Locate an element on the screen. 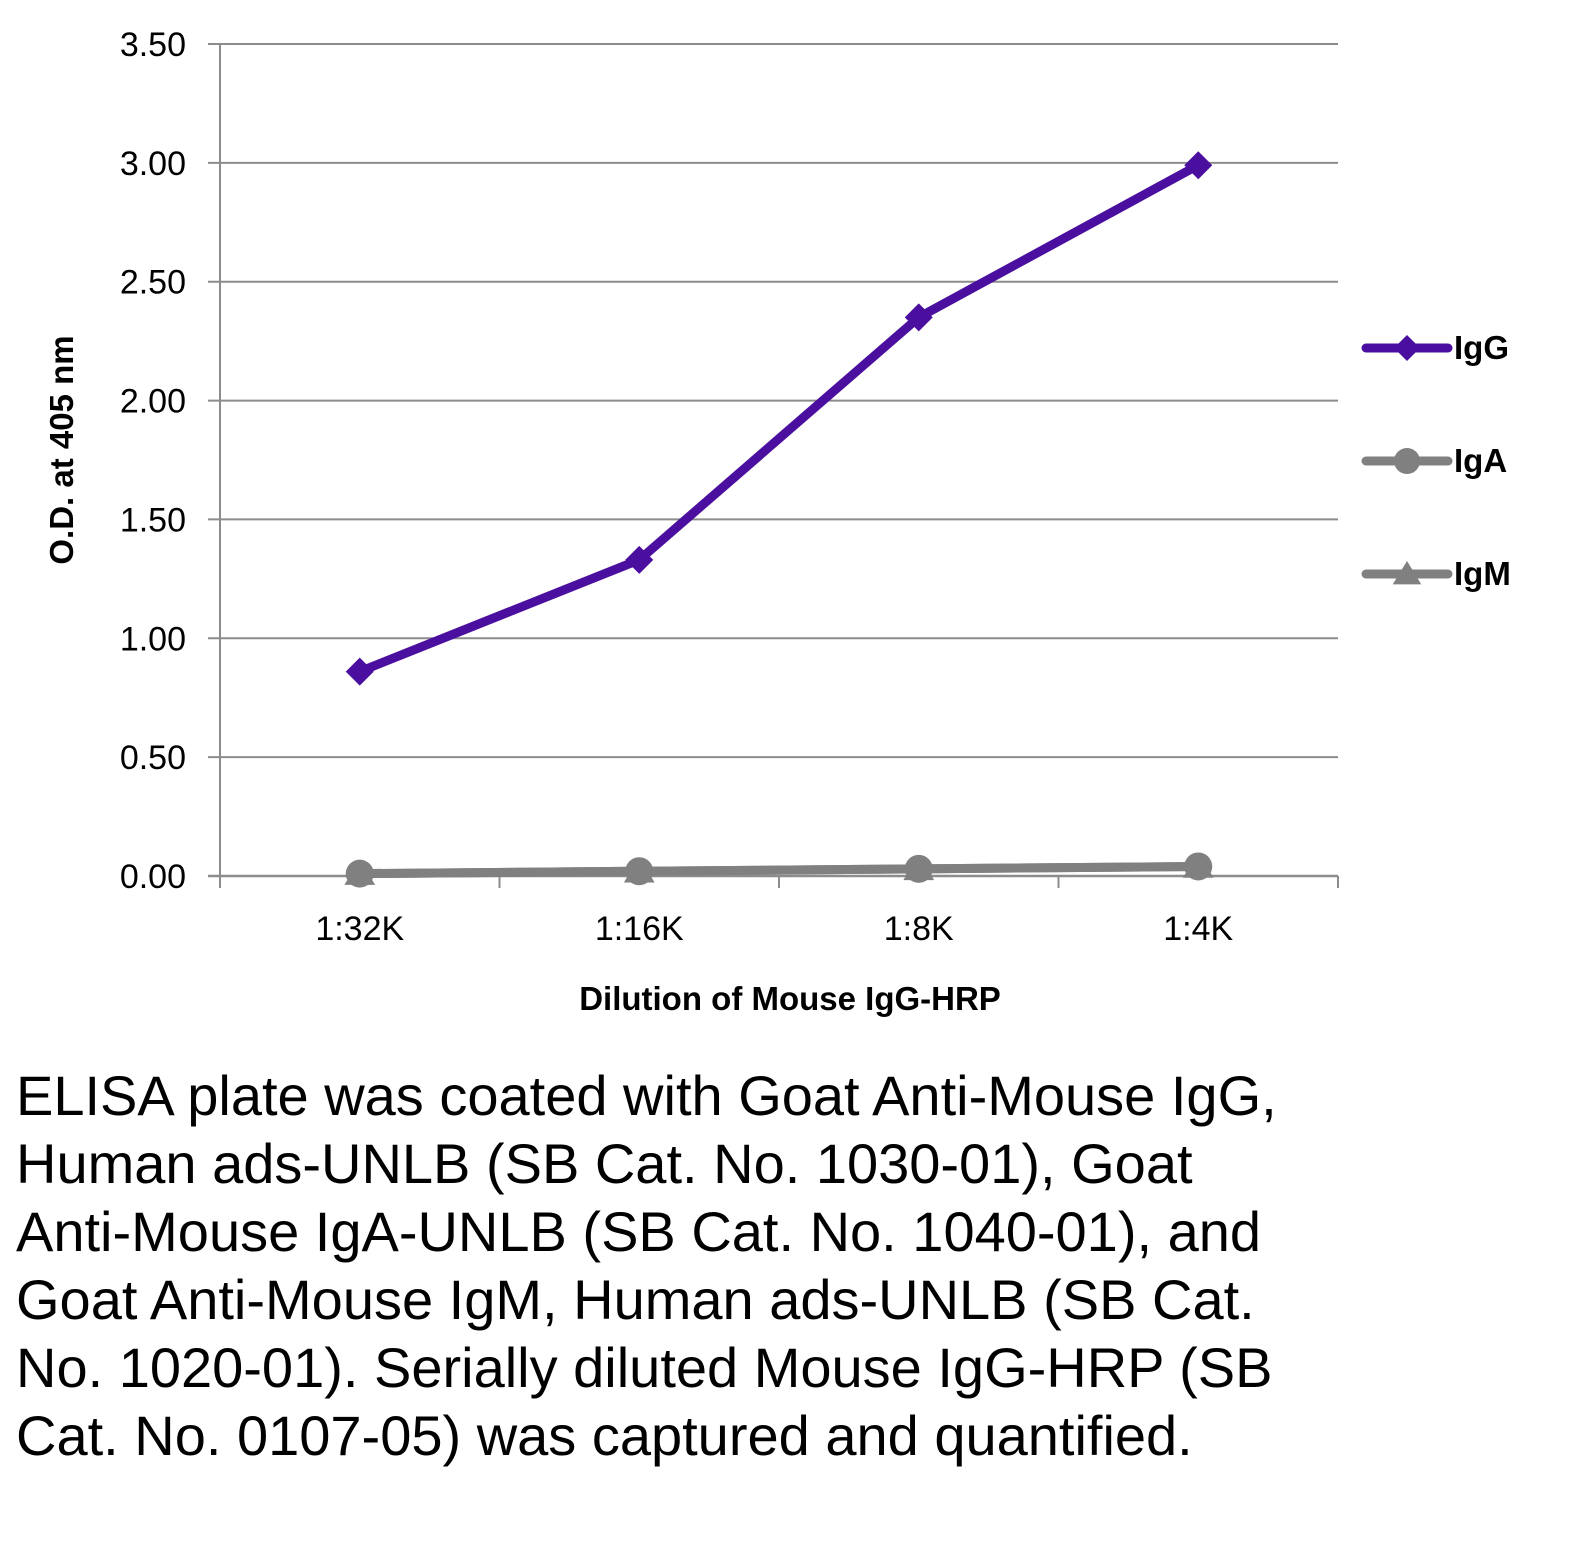 The width and height of the screenshot is (1577, 1563). x-tick-label: 1:32K is located at coordinates (359, 929).